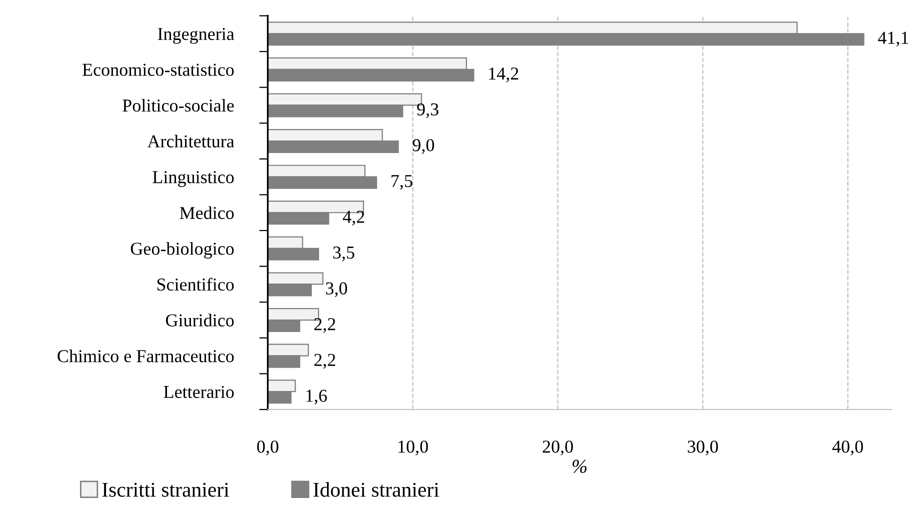 Image resolution: width=917 pixels, height=525 pixels. What do you see at coordinates (557, 448) in the screenshot?
I see `x-tick-label: 20,0` at bounding box center [557, 448].